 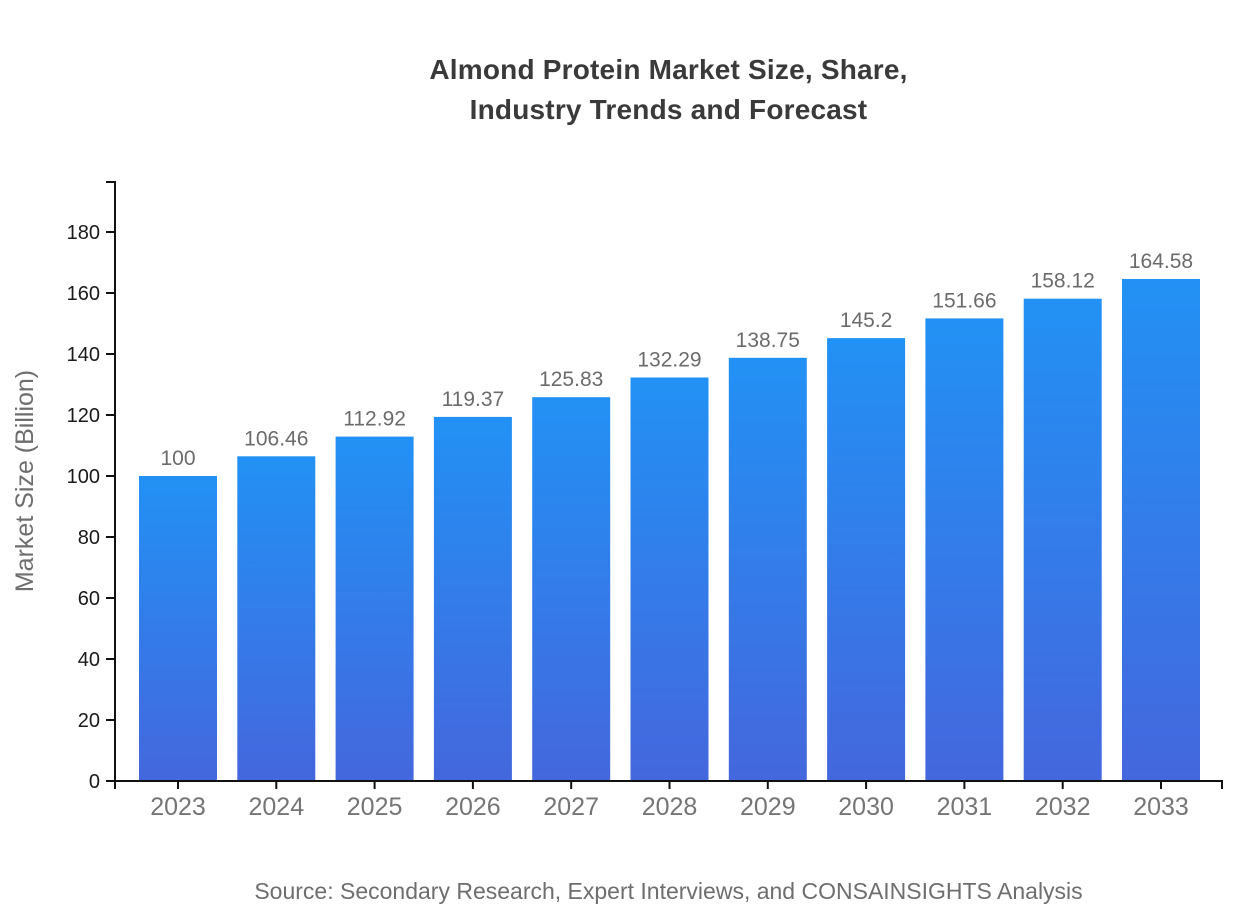 What do you see at coordinates (94, 782) in the screenshot?
I see `y-tick-label: 0` at bounding box center [94, 782].